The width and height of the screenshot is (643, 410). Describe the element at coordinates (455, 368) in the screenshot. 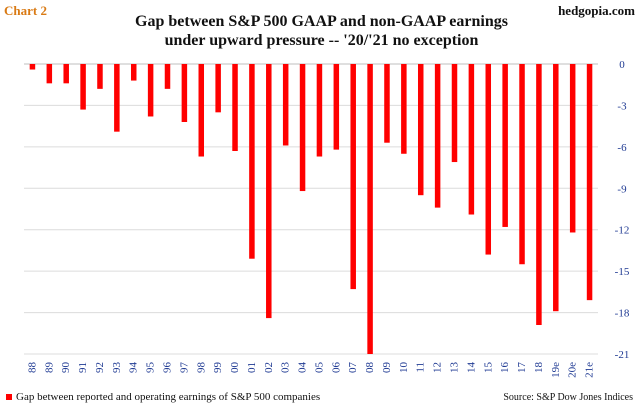

I see `x-tick-label: 13` at that location.